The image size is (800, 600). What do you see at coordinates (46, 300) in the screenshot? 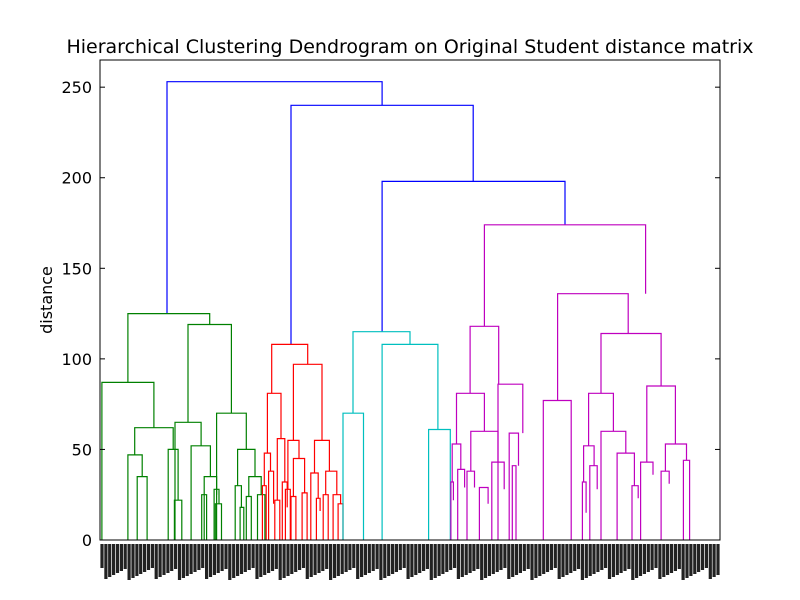
I see `y-axis-label: distance` at bounding box center [46, 300].